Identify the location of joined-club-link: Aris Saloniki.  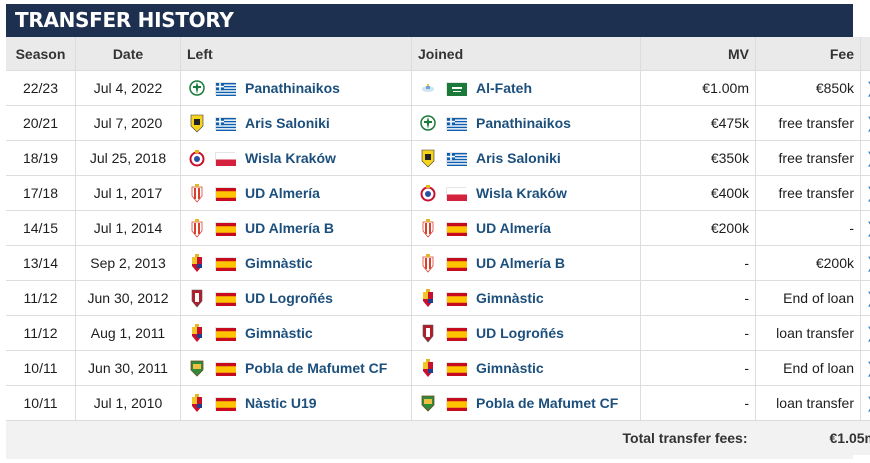
(518, 158).